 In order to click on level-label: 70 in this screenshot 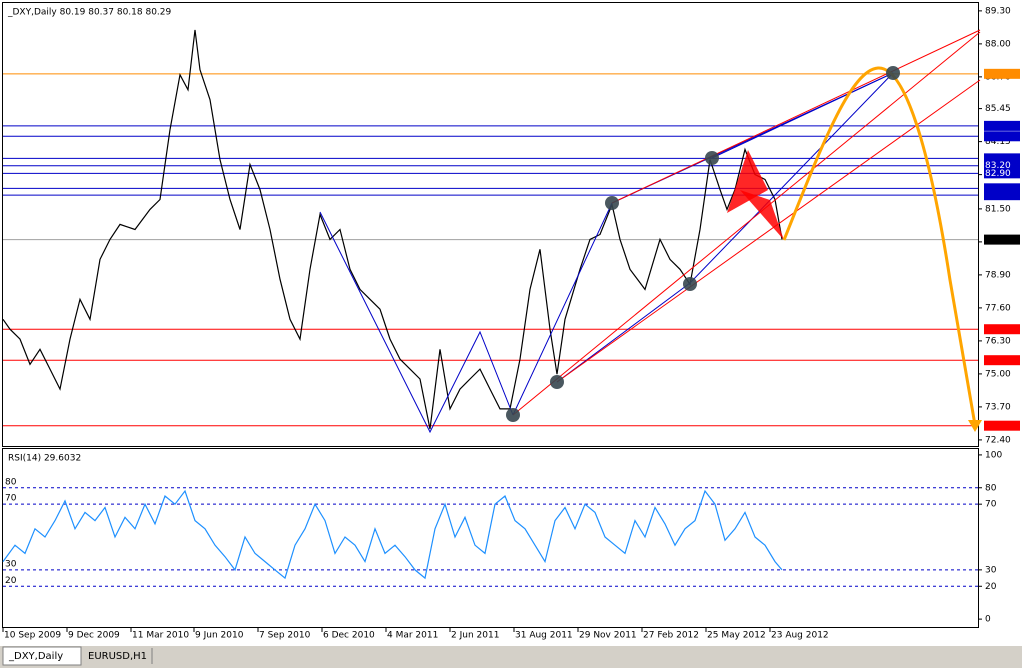, I will do `click(11, 499)`.